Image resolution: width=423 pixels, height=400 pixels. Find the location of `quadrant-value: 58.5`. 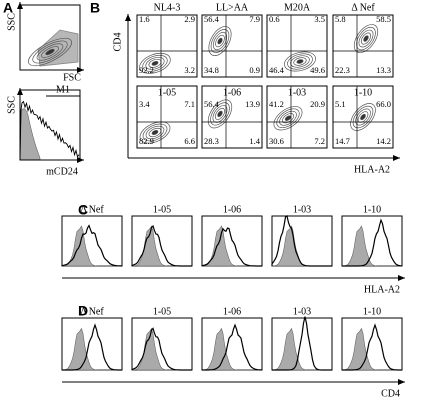

quadrant-value: 58.5 is located at coordinates (383, 19).